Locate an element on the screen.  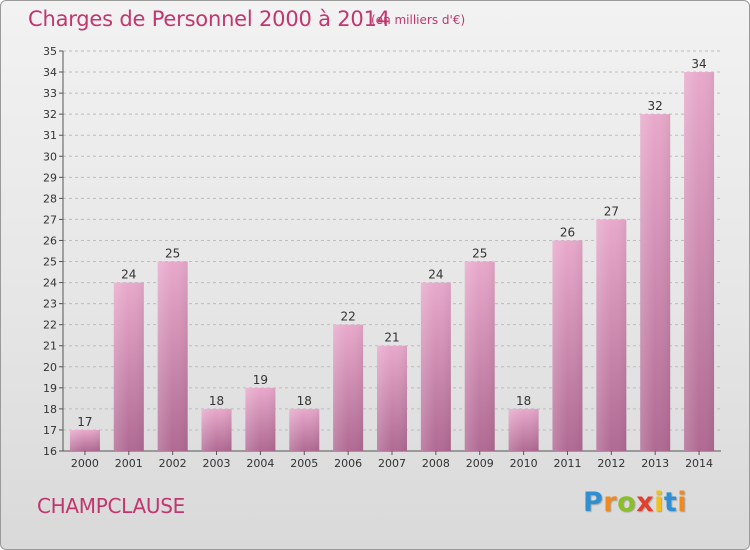
y-tick-label: 29 is located at coordinates (50, 177).